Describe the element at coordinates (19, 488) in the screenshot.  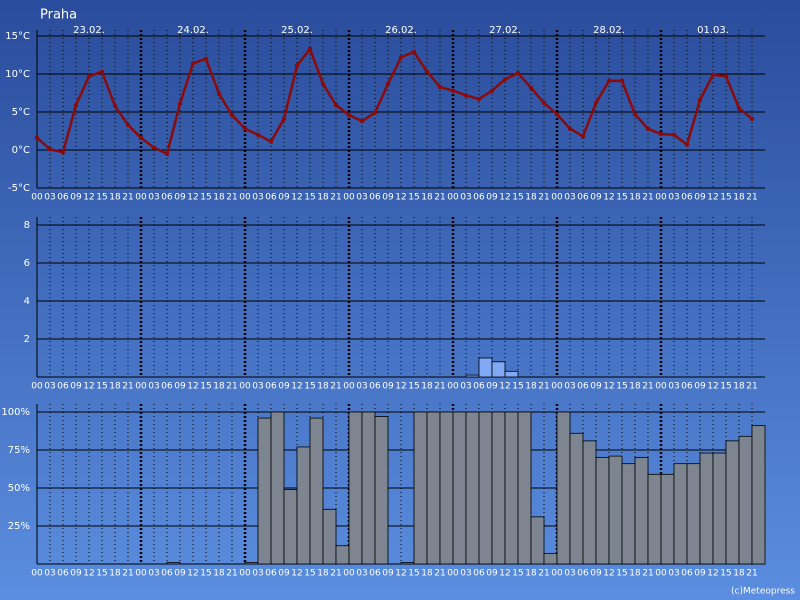
I see `y-tick-label: 50%` at that location.